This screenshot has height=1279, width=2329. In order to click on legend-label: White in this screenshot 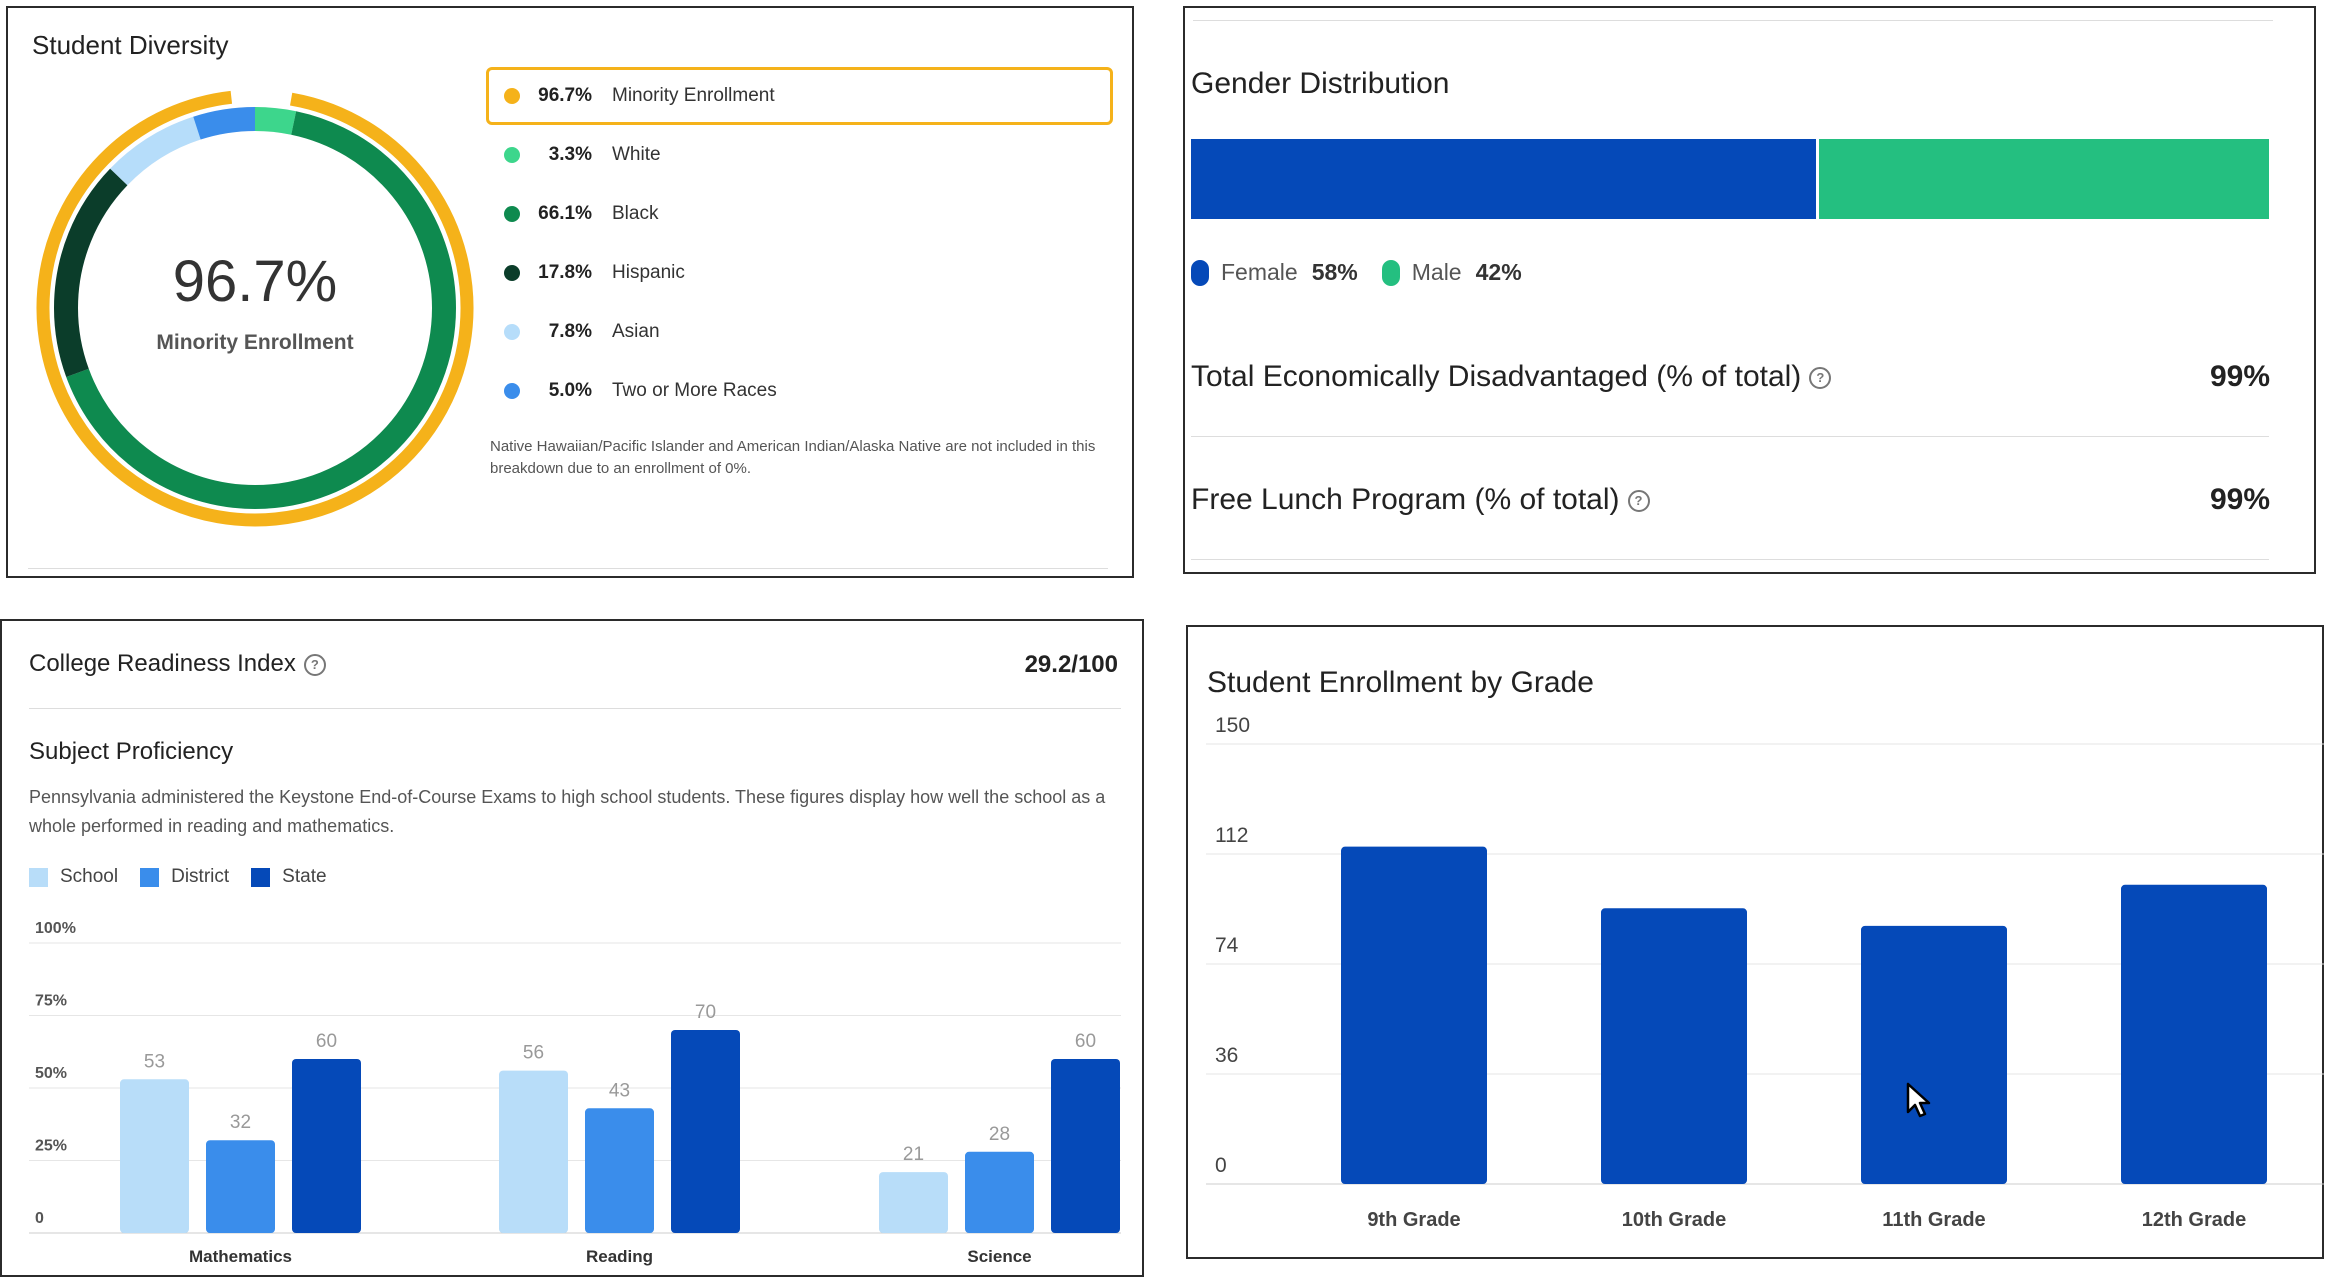, I will do `click(636, 154)`.